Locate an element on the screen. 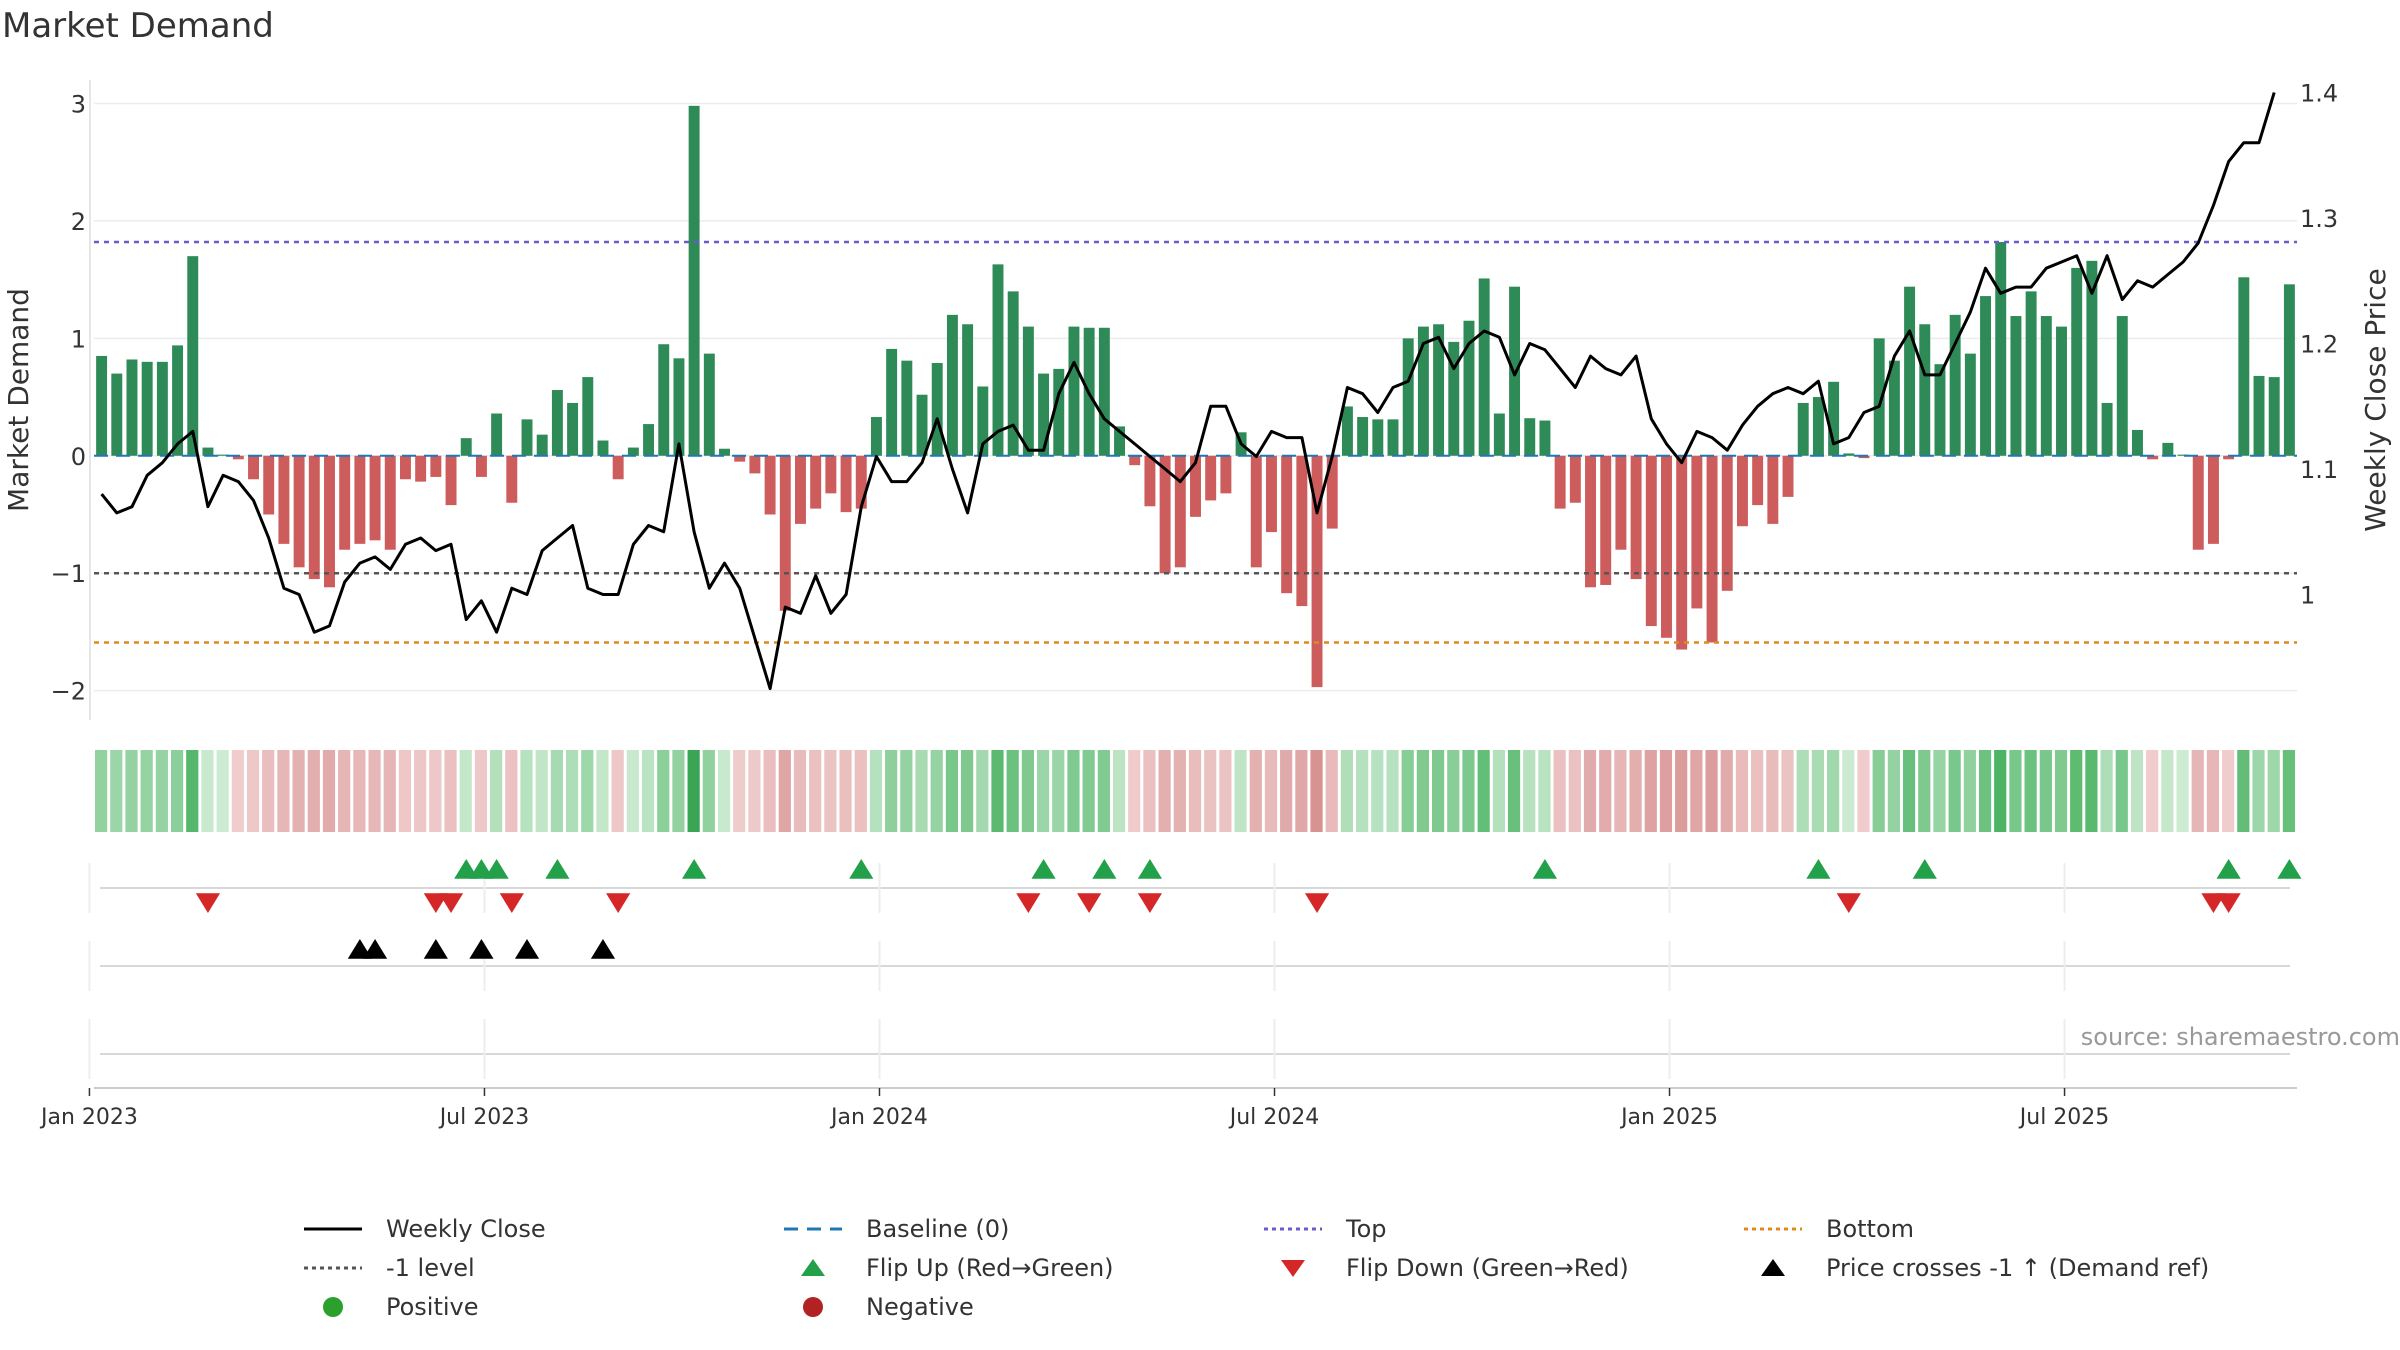 Image resolution: width=2400 pixels, height=1350 pixels. legend-label: Baseline (0) is located at coordinates (938, 1228).